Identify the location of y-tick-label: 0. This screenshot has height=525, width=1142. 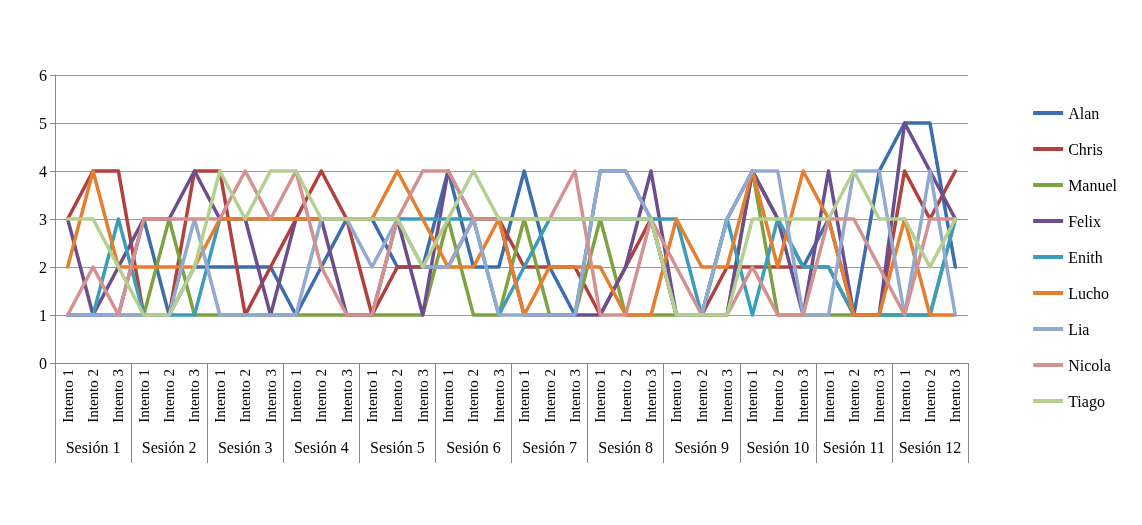
(43, 363).